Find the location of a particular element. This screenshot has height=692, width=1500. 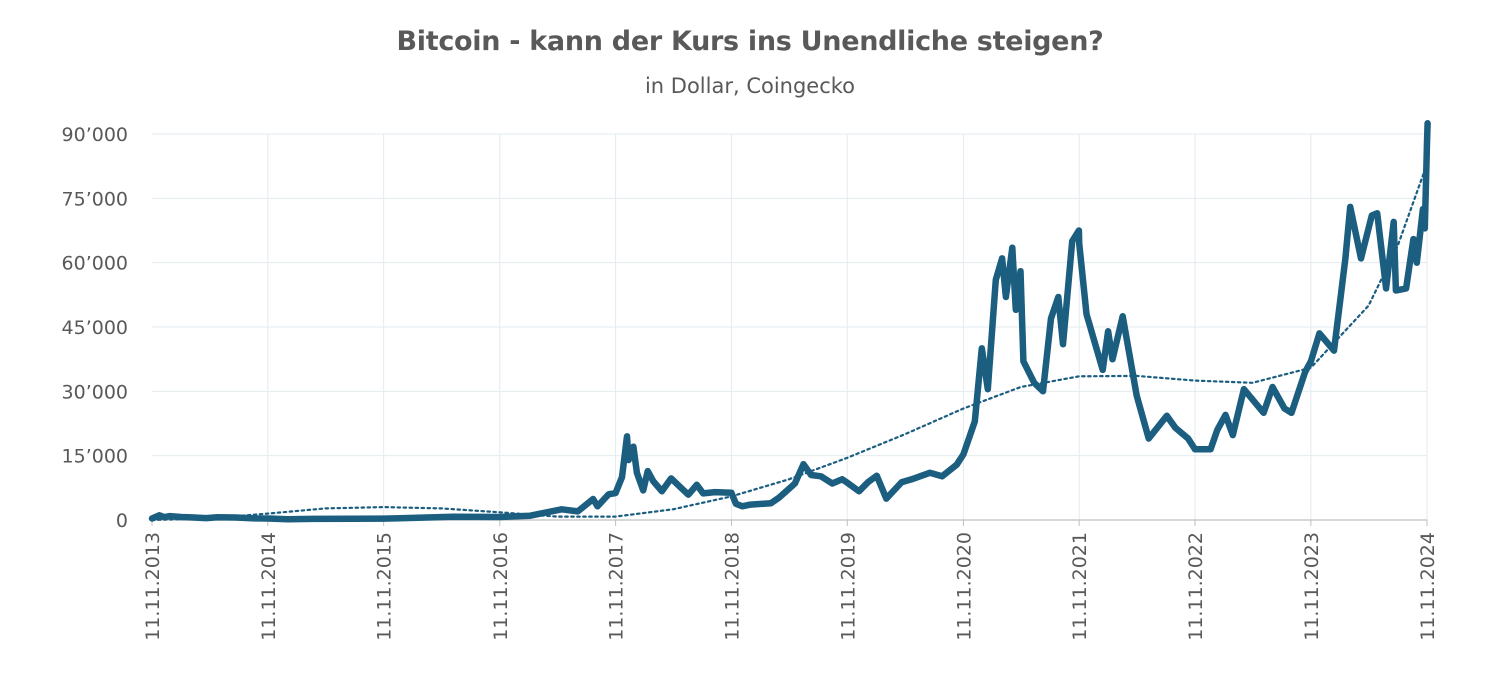

y-tick-label: 0 is located at coordinates (122, 521).